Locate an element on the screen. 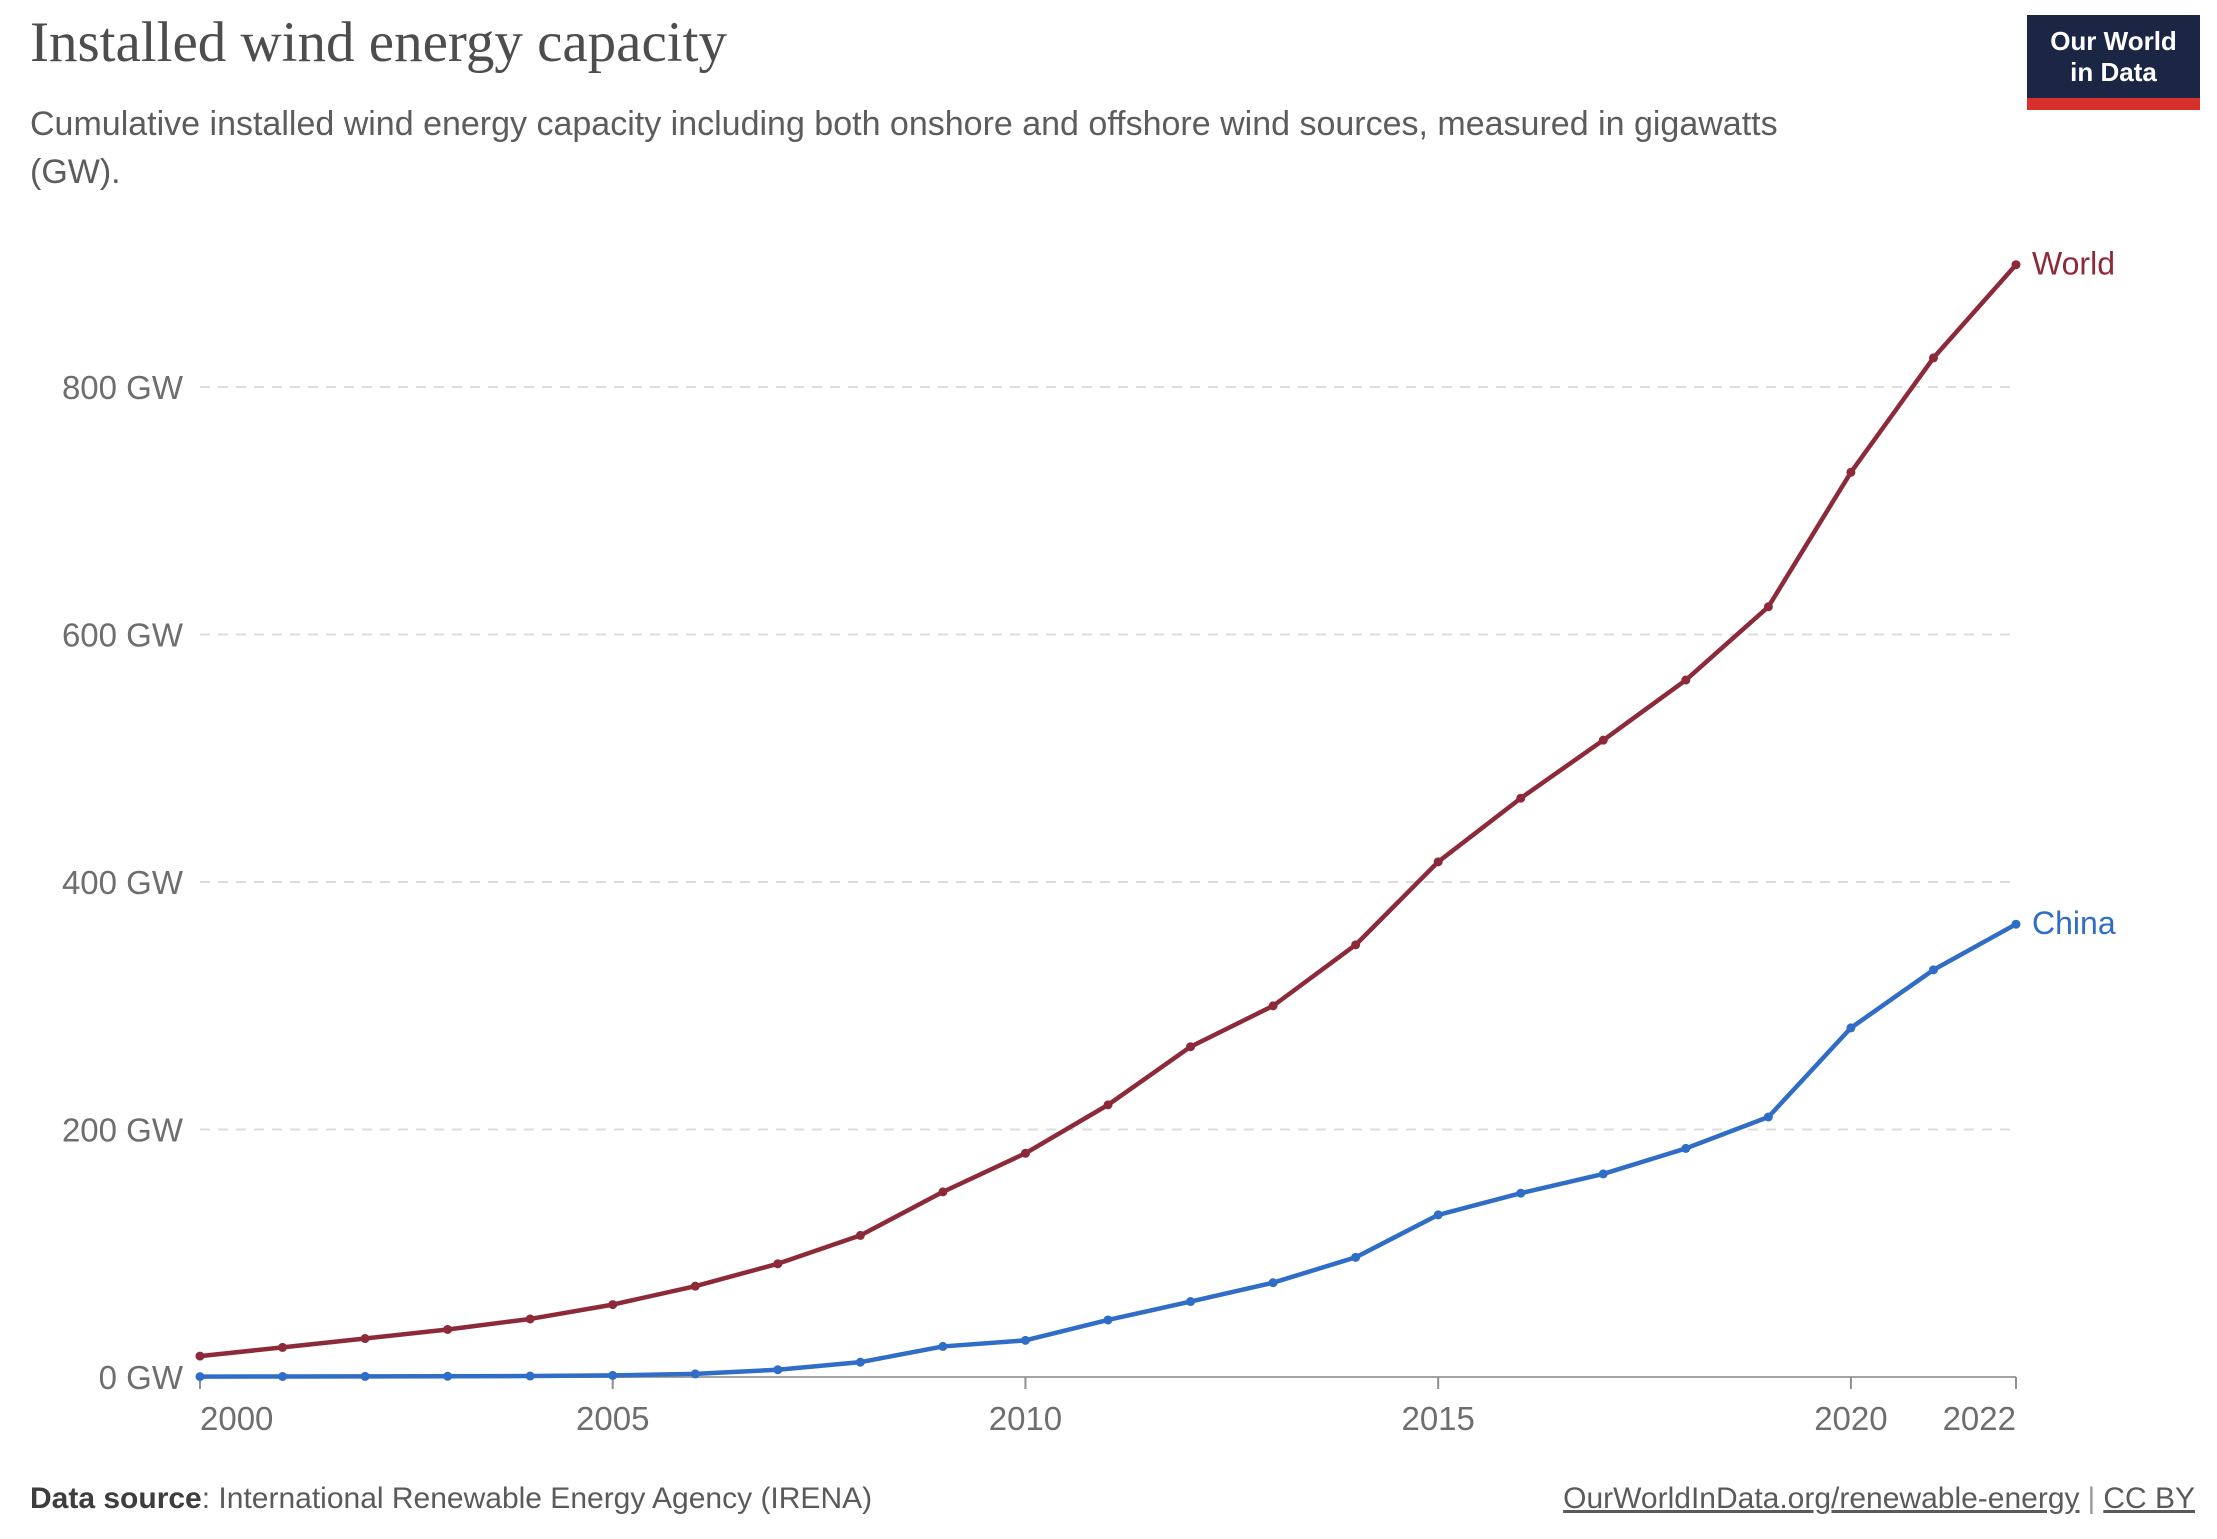 This screenshot has width=2217, height=1539. data-source-label: Data source is located at coordinates (116, 1498).